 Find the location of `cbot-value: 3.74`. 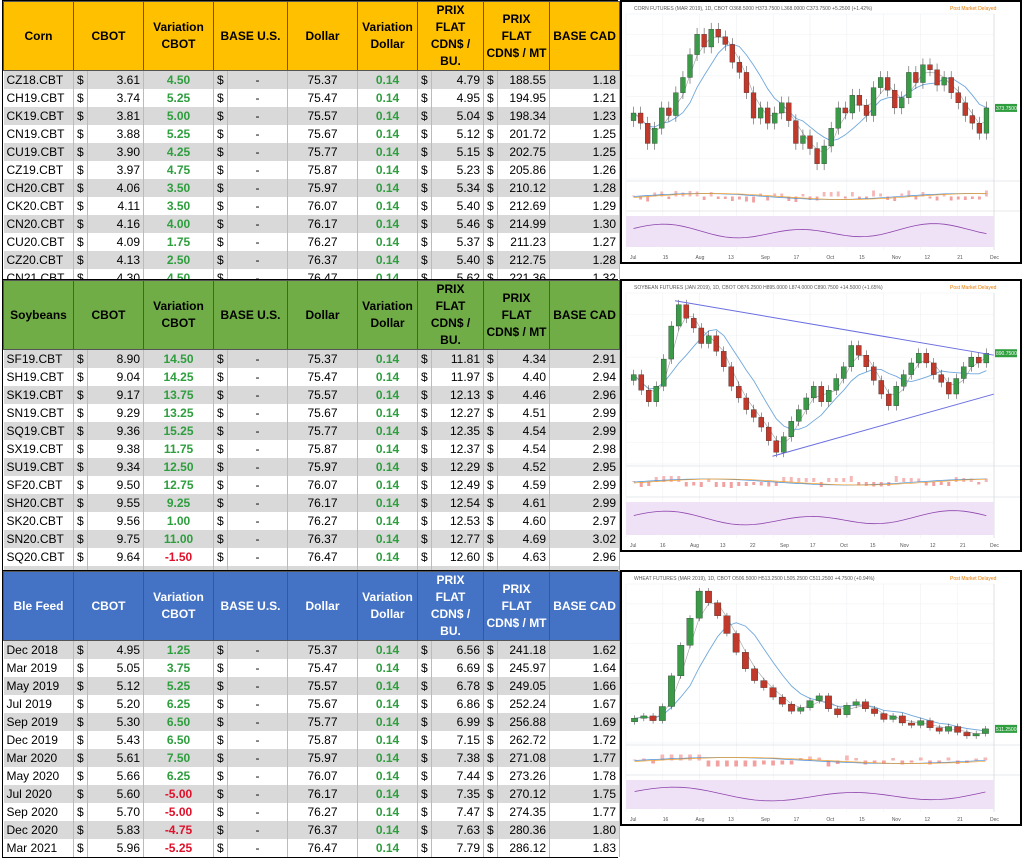

cbot-value: 3.74 is located at coordinates (115, 97).